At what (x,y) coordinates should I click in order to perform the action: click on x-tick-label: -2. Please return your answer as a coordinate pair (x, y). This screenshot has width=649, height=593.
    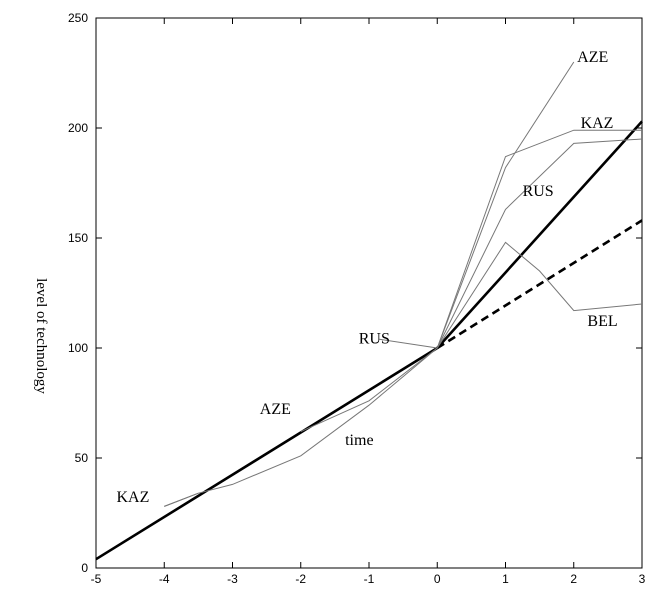
    Looking at the image, I should click on (300, 579).